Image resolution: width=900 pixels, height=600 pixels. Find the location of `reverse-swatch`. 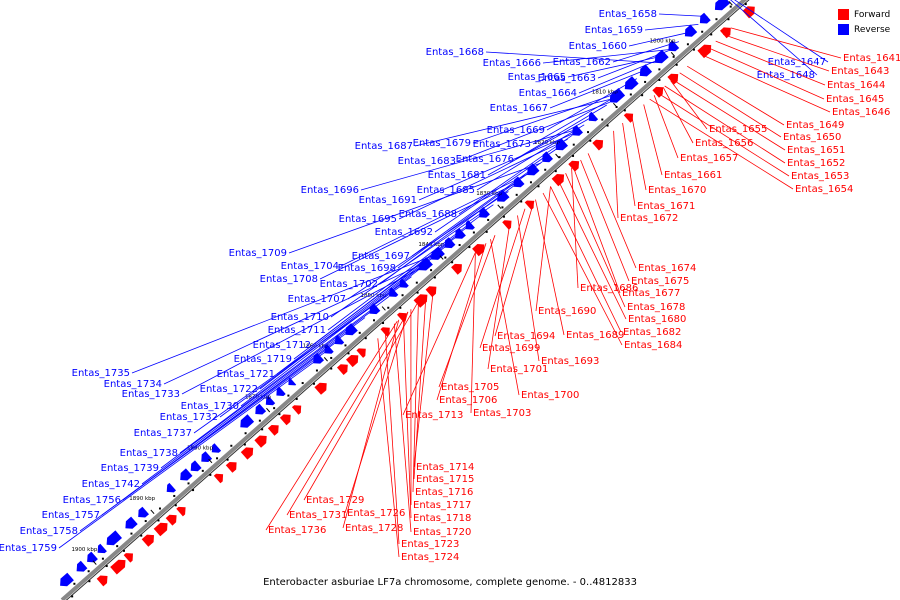

reverse-swatch is located at coordinates (843, 29).